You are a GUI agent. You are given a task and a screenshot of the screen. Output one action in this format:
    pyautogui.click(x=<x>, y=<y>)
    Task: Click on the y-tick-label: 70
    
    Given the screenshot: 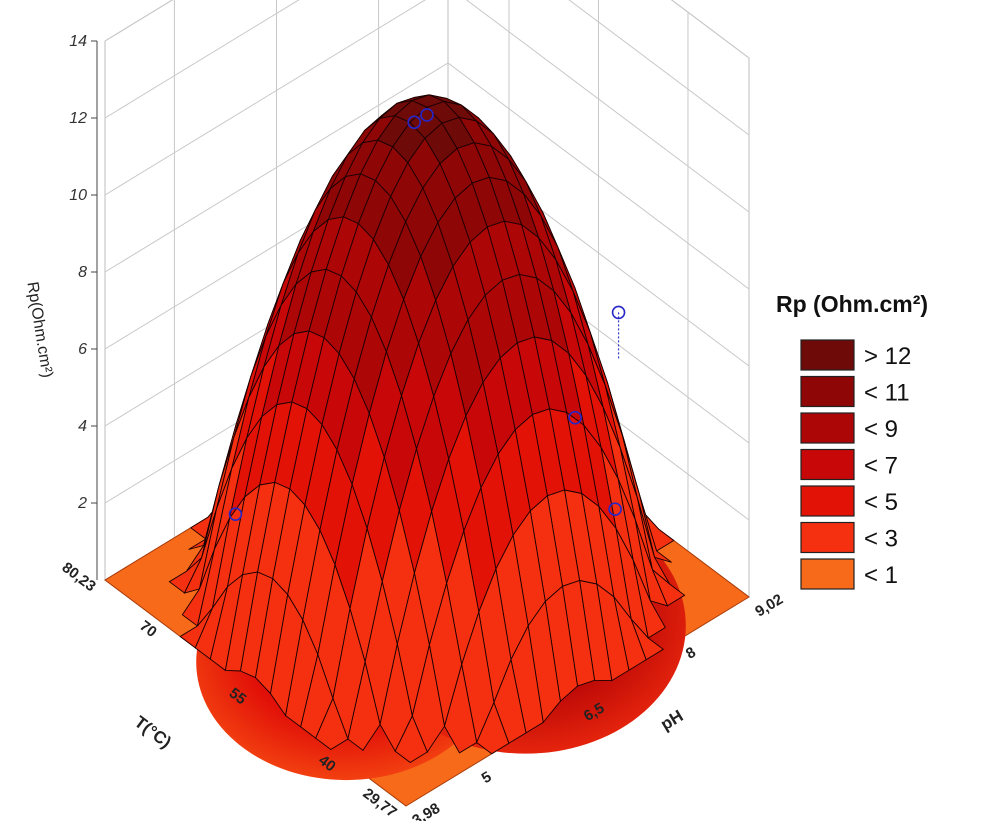 What is the action you would take?
    pyautogui.click(x=148, y=629)
    